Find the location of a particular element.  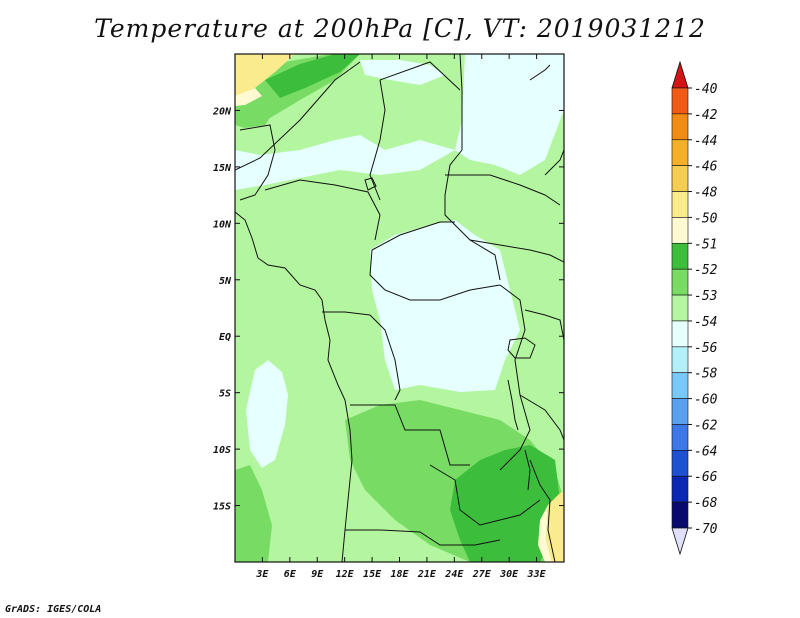

lat-tick-label: 5S is located at coordinates (225, 394).